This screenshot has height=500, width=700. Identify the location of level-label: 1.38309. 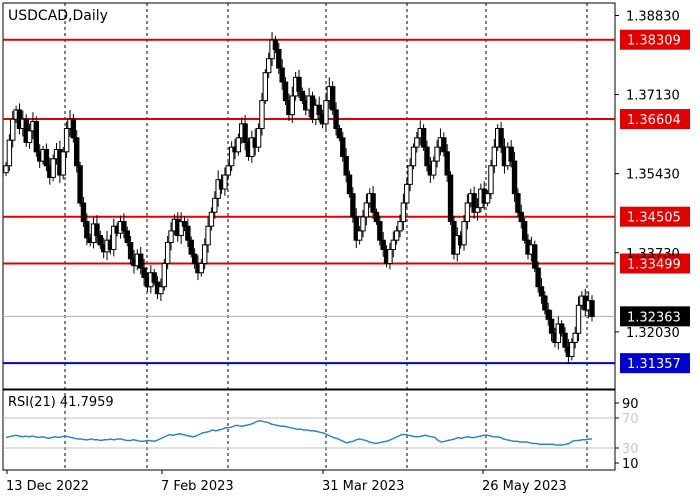
(654, 41).